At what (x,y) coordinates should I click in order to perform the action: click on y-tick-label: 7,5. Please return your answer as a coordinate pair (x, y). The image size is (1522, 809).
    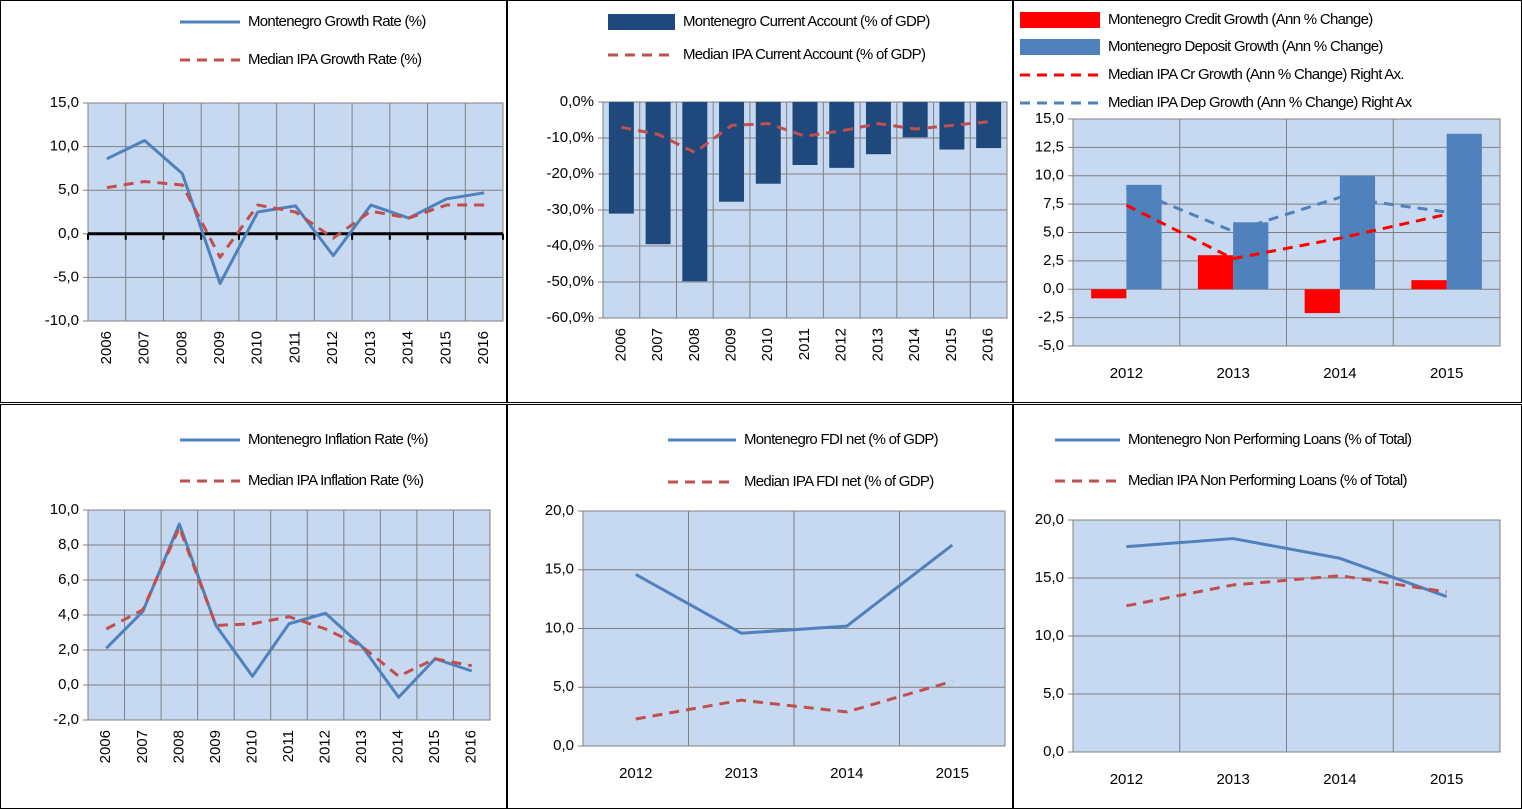
    Looking at the image, I should click on (1053, 203).